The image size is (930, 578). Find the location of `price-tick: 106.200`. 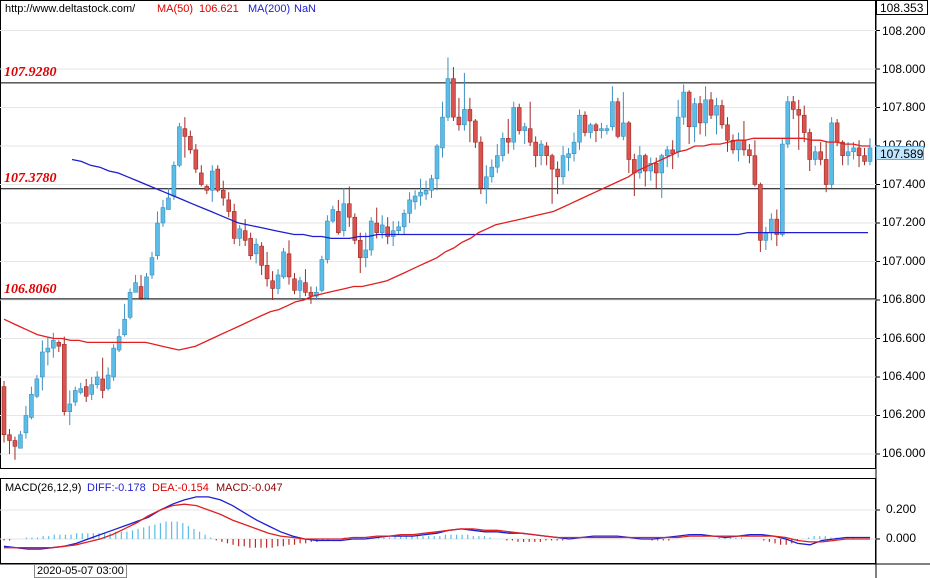

price-tick: 106.200 is located at coordinates (904, 414).